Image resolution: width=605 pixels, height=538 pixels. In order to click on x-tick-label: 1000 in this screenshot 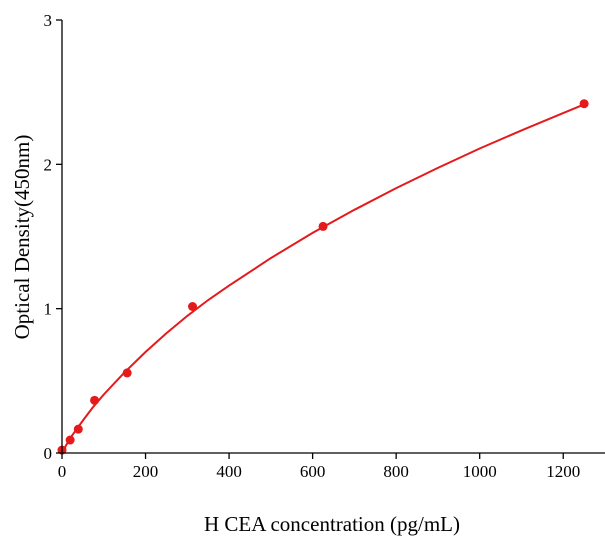, I will do `click(480, 471)`.